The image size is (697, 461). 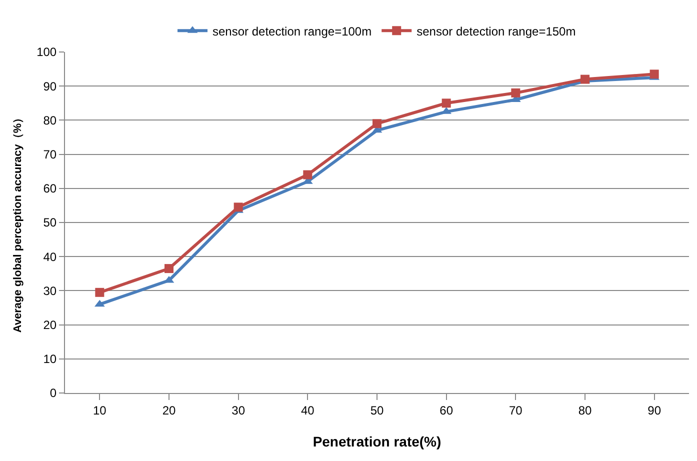 I want to click on y-tick-label: 0, so click(x=53, y=393).